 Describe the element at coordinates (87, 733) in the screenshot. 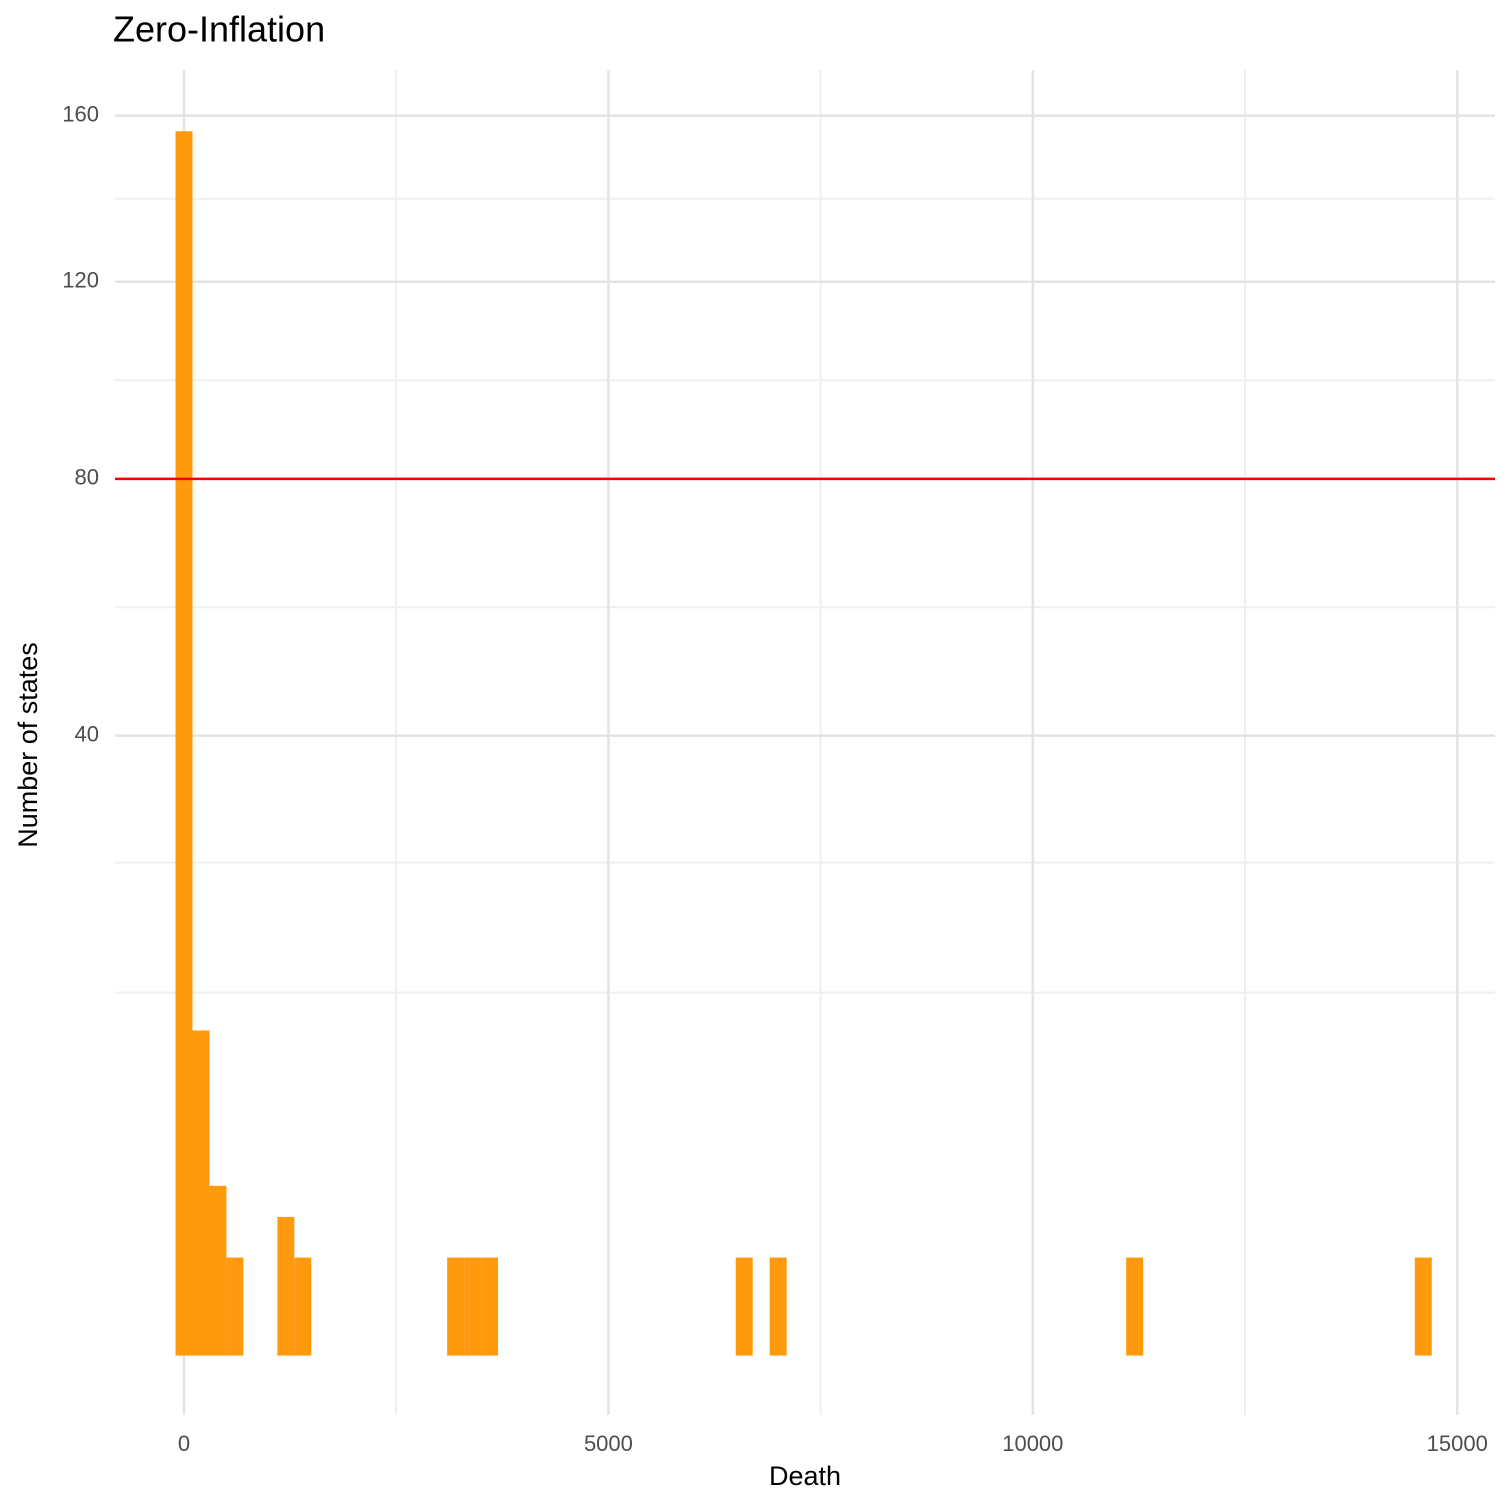

I see `y-tick-label: 40` at that location.